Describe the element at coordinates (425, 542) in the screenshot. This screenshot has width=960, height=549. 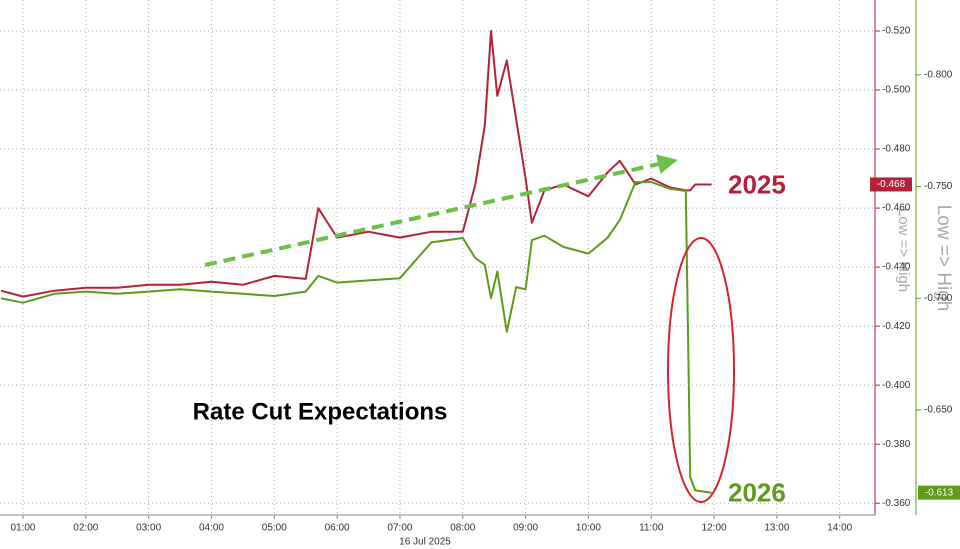
I see `x-axis-label: 16 Jul 2025` at that location.